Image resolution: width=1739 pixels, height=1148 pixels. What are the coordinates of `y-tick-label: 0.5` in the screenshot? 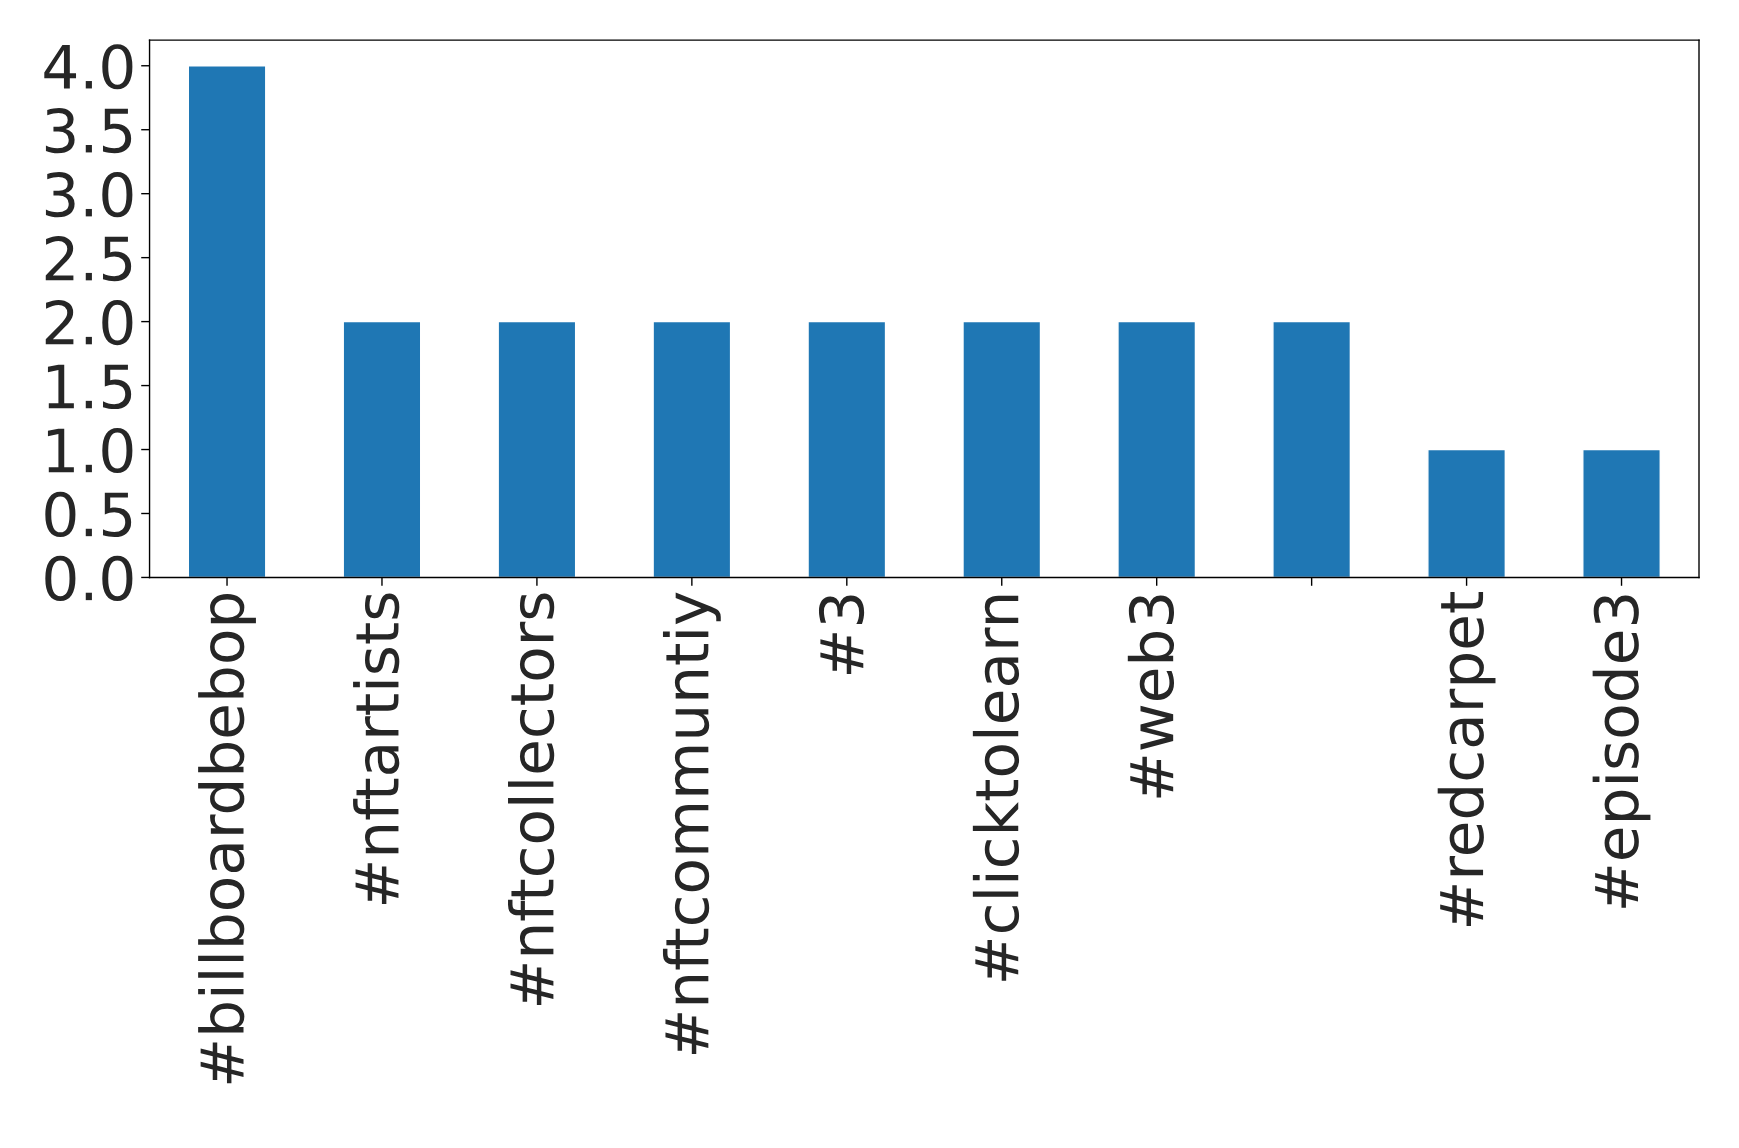 It's located at (88, 514).